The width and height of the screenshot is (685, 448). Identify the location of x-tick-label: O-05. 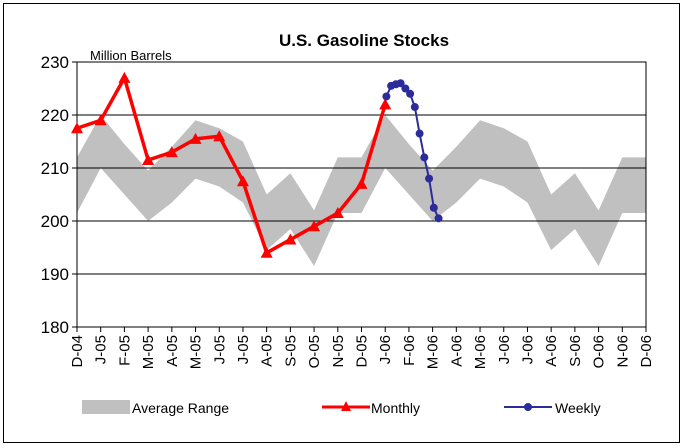
(314, 351).